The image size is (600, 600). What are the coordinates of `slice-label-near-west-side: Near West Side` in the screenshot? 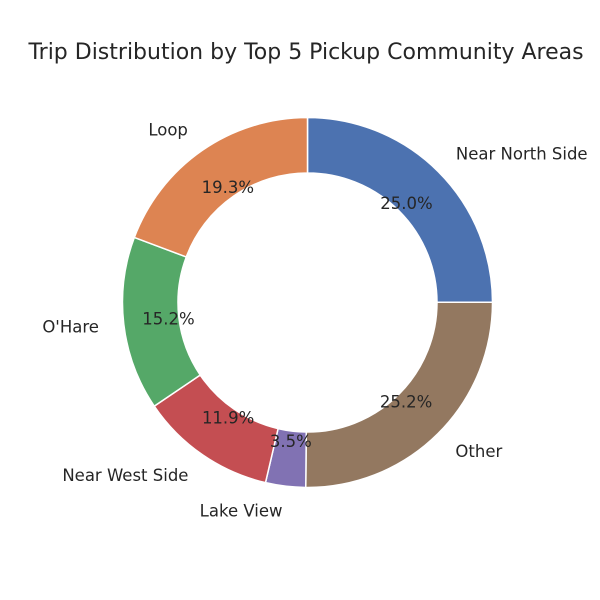 It's located at (125, 475).